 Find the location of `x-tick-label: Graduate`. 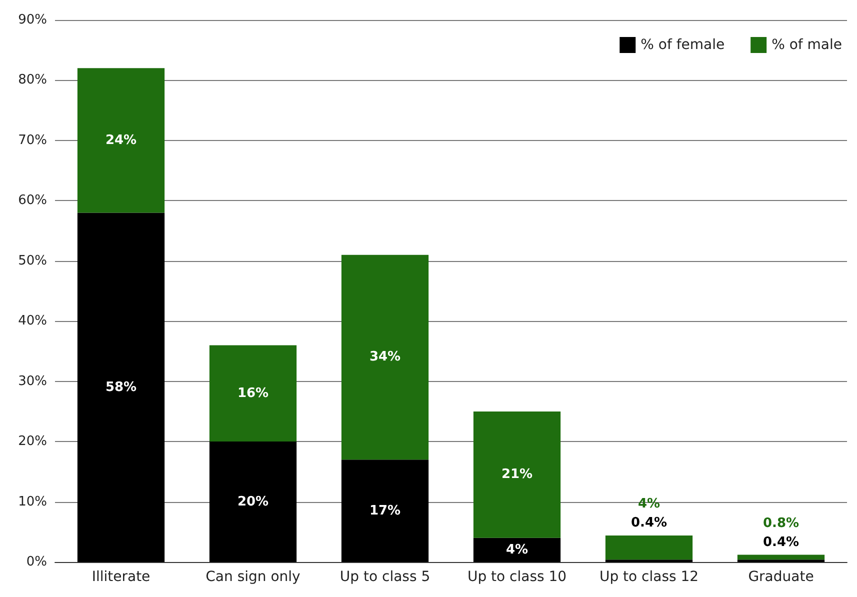

x-tick-label: Graduate is located at coordinates (781, 577).